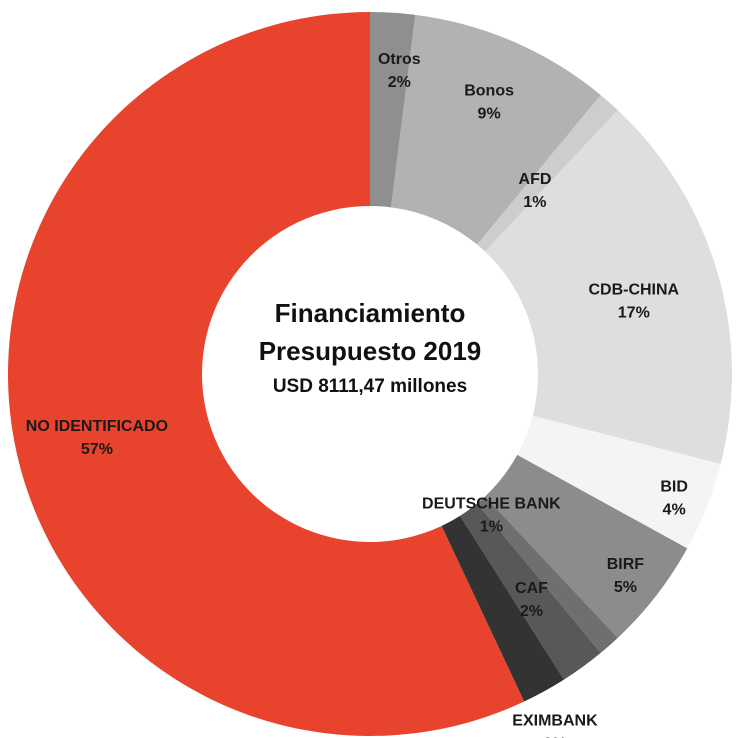  What do you see at coordinates (531, 611) in the screenshot?
I see `value-label-caf: 2%` at bounding box center [531, 611].